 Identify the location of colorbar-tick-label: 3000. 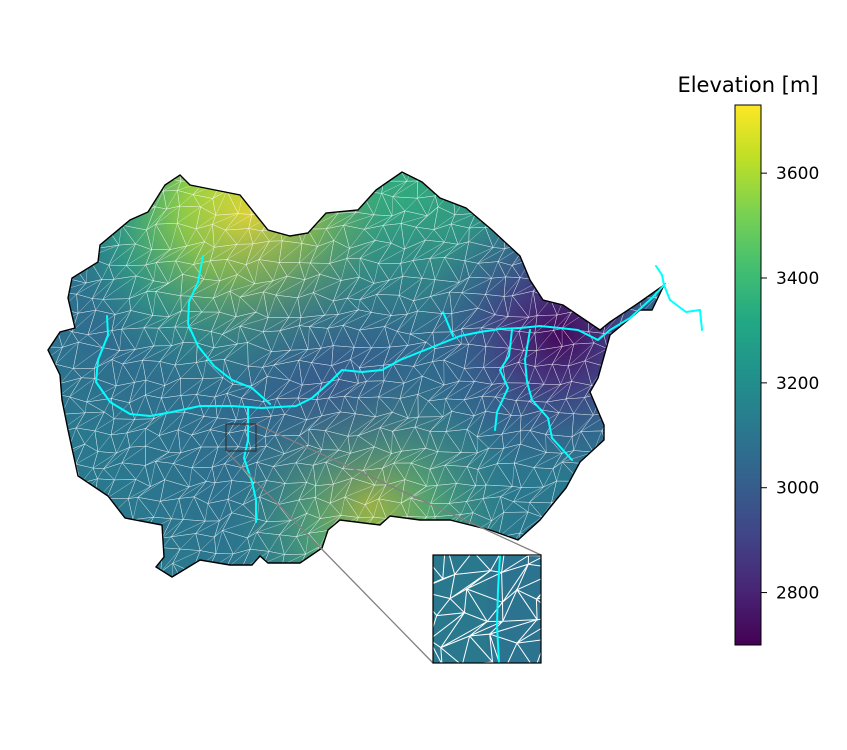
(797, 489).